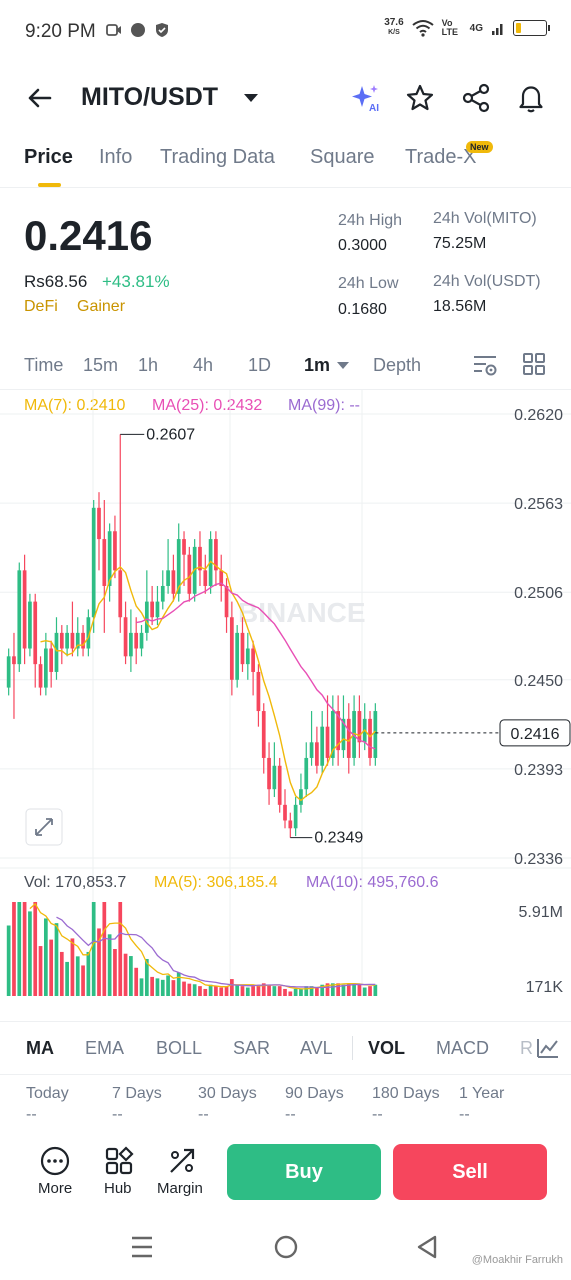 The height and width of the screenshot is (1280, 571). I want to click on net-speed: 37.6 K/S, so click(393, 28).